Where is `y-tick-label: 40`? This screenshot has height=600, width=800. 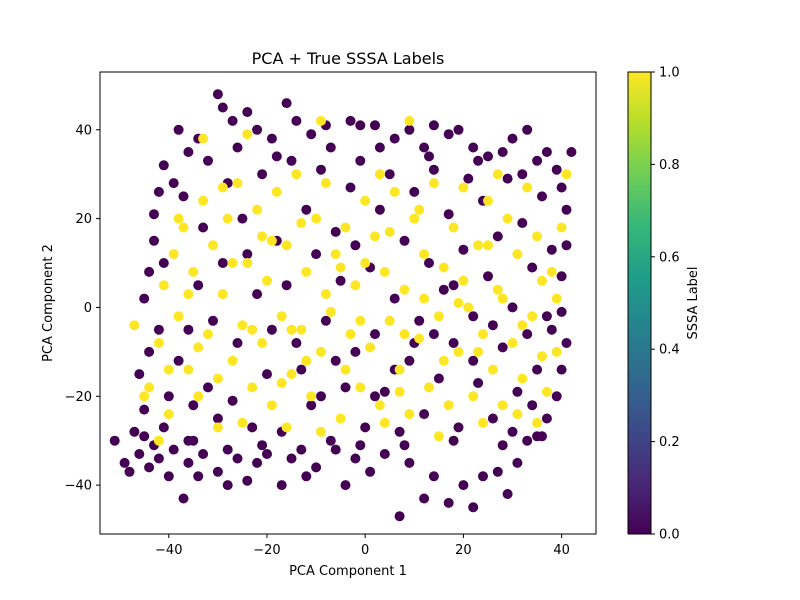
y-tick-label: 40 is located at coordinates (83, 130).